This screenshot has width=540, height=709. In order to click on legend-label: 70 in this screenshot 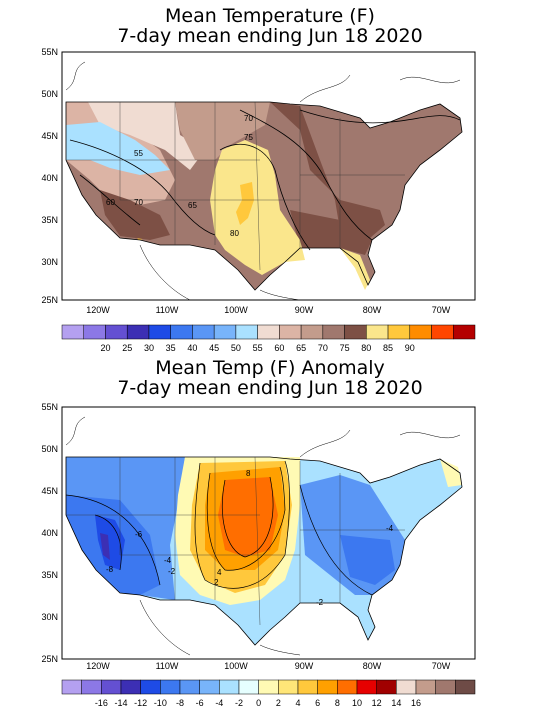, I will do `click(323, 348)`.